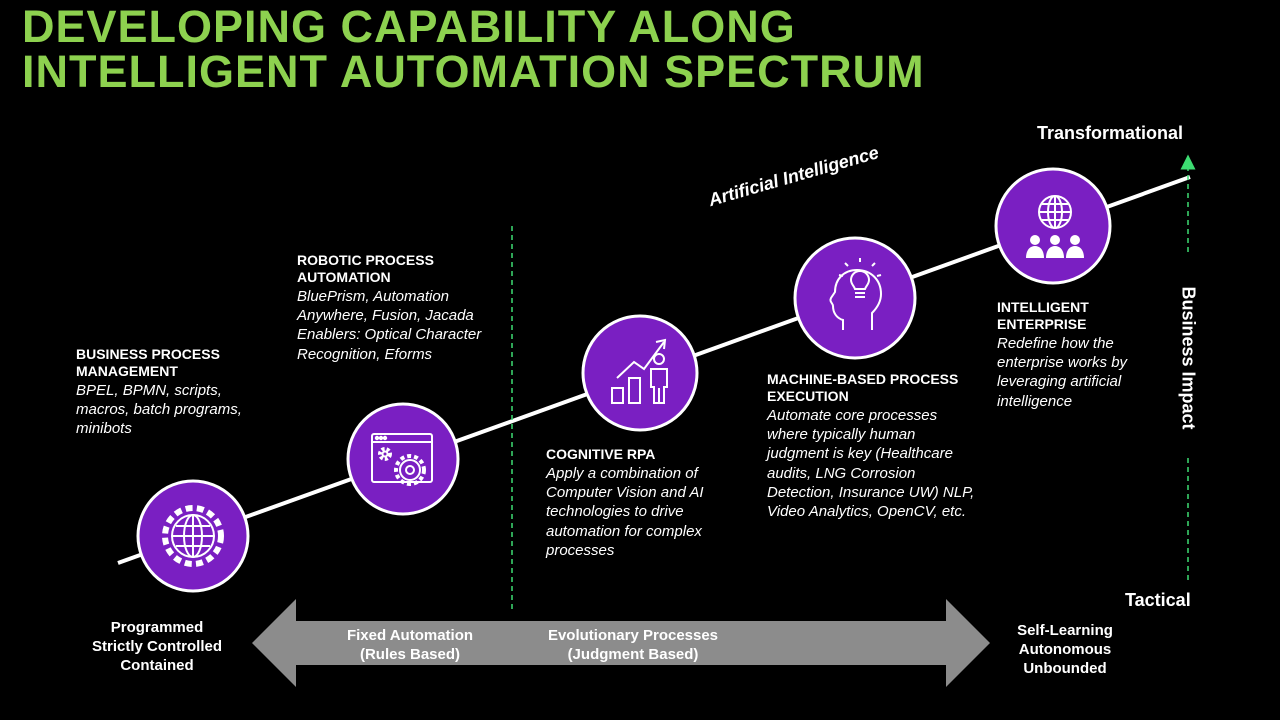 This screenshot has width=1280, height=720. Describe the element at coordinates (633, 635) in the screenshot. I see `arrow-label-line: Evolutionary Processes` at that location.